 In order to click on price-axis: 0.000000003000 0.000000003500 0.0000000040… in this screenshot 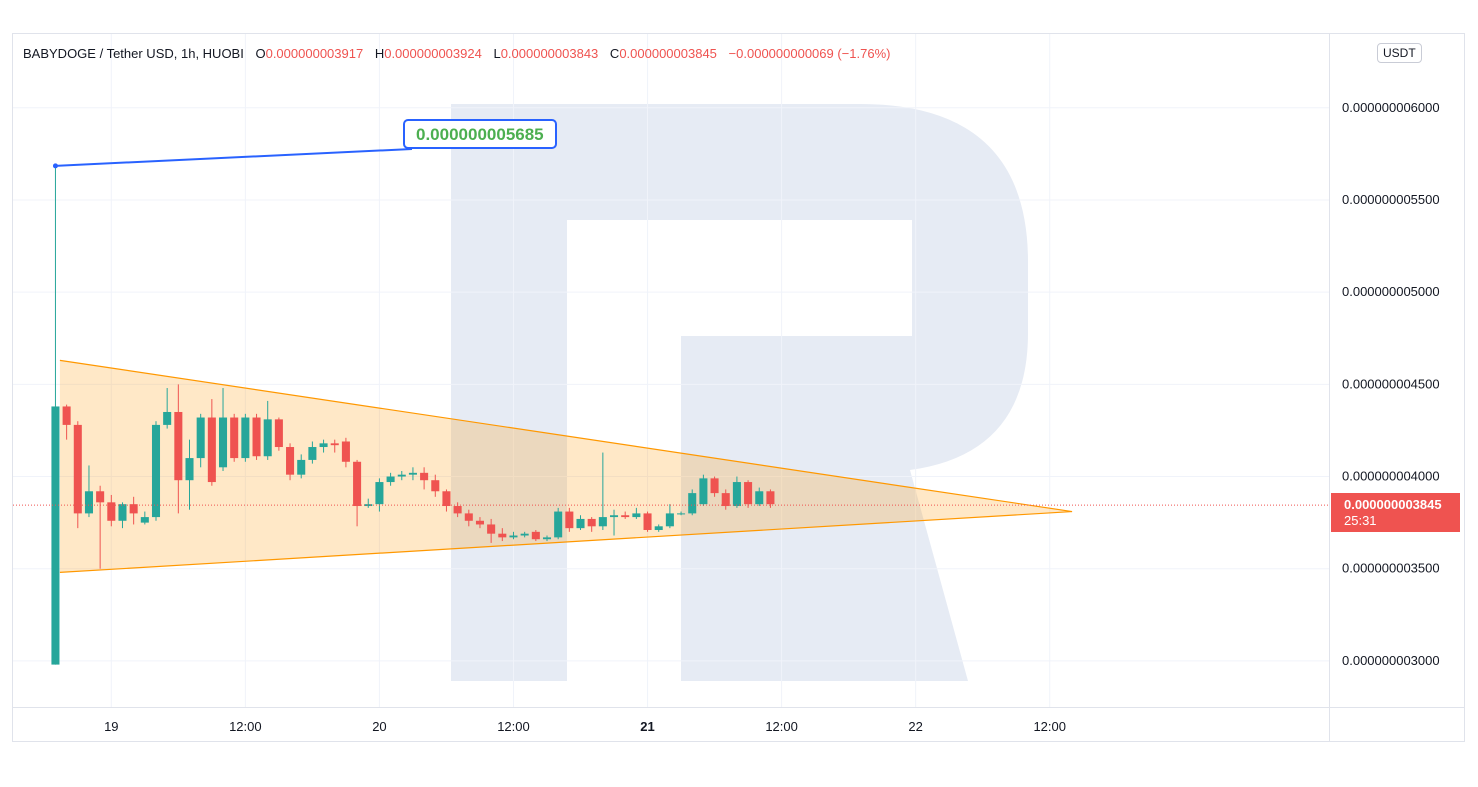, I will do `click(1391, 384)`.